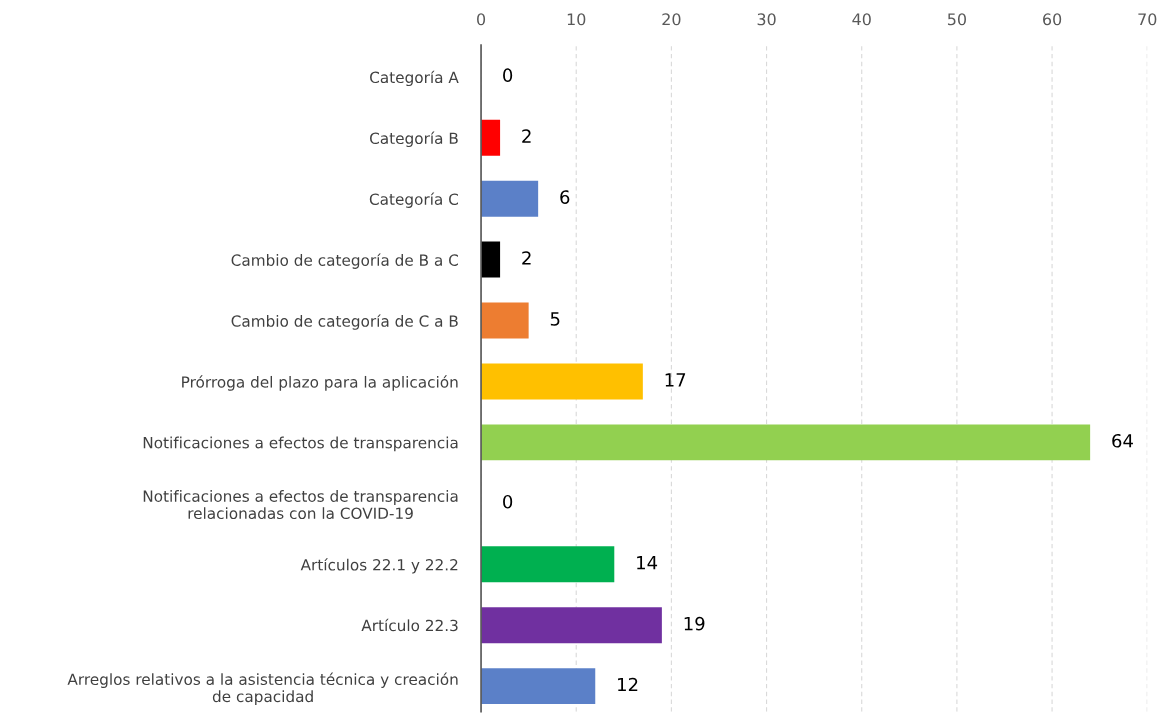 This screenshot has height=716, width=1160. What do you see at coordinates (555, 319) in the screenshot?
I see `data-label: 5` at bounding box center [555, 319].